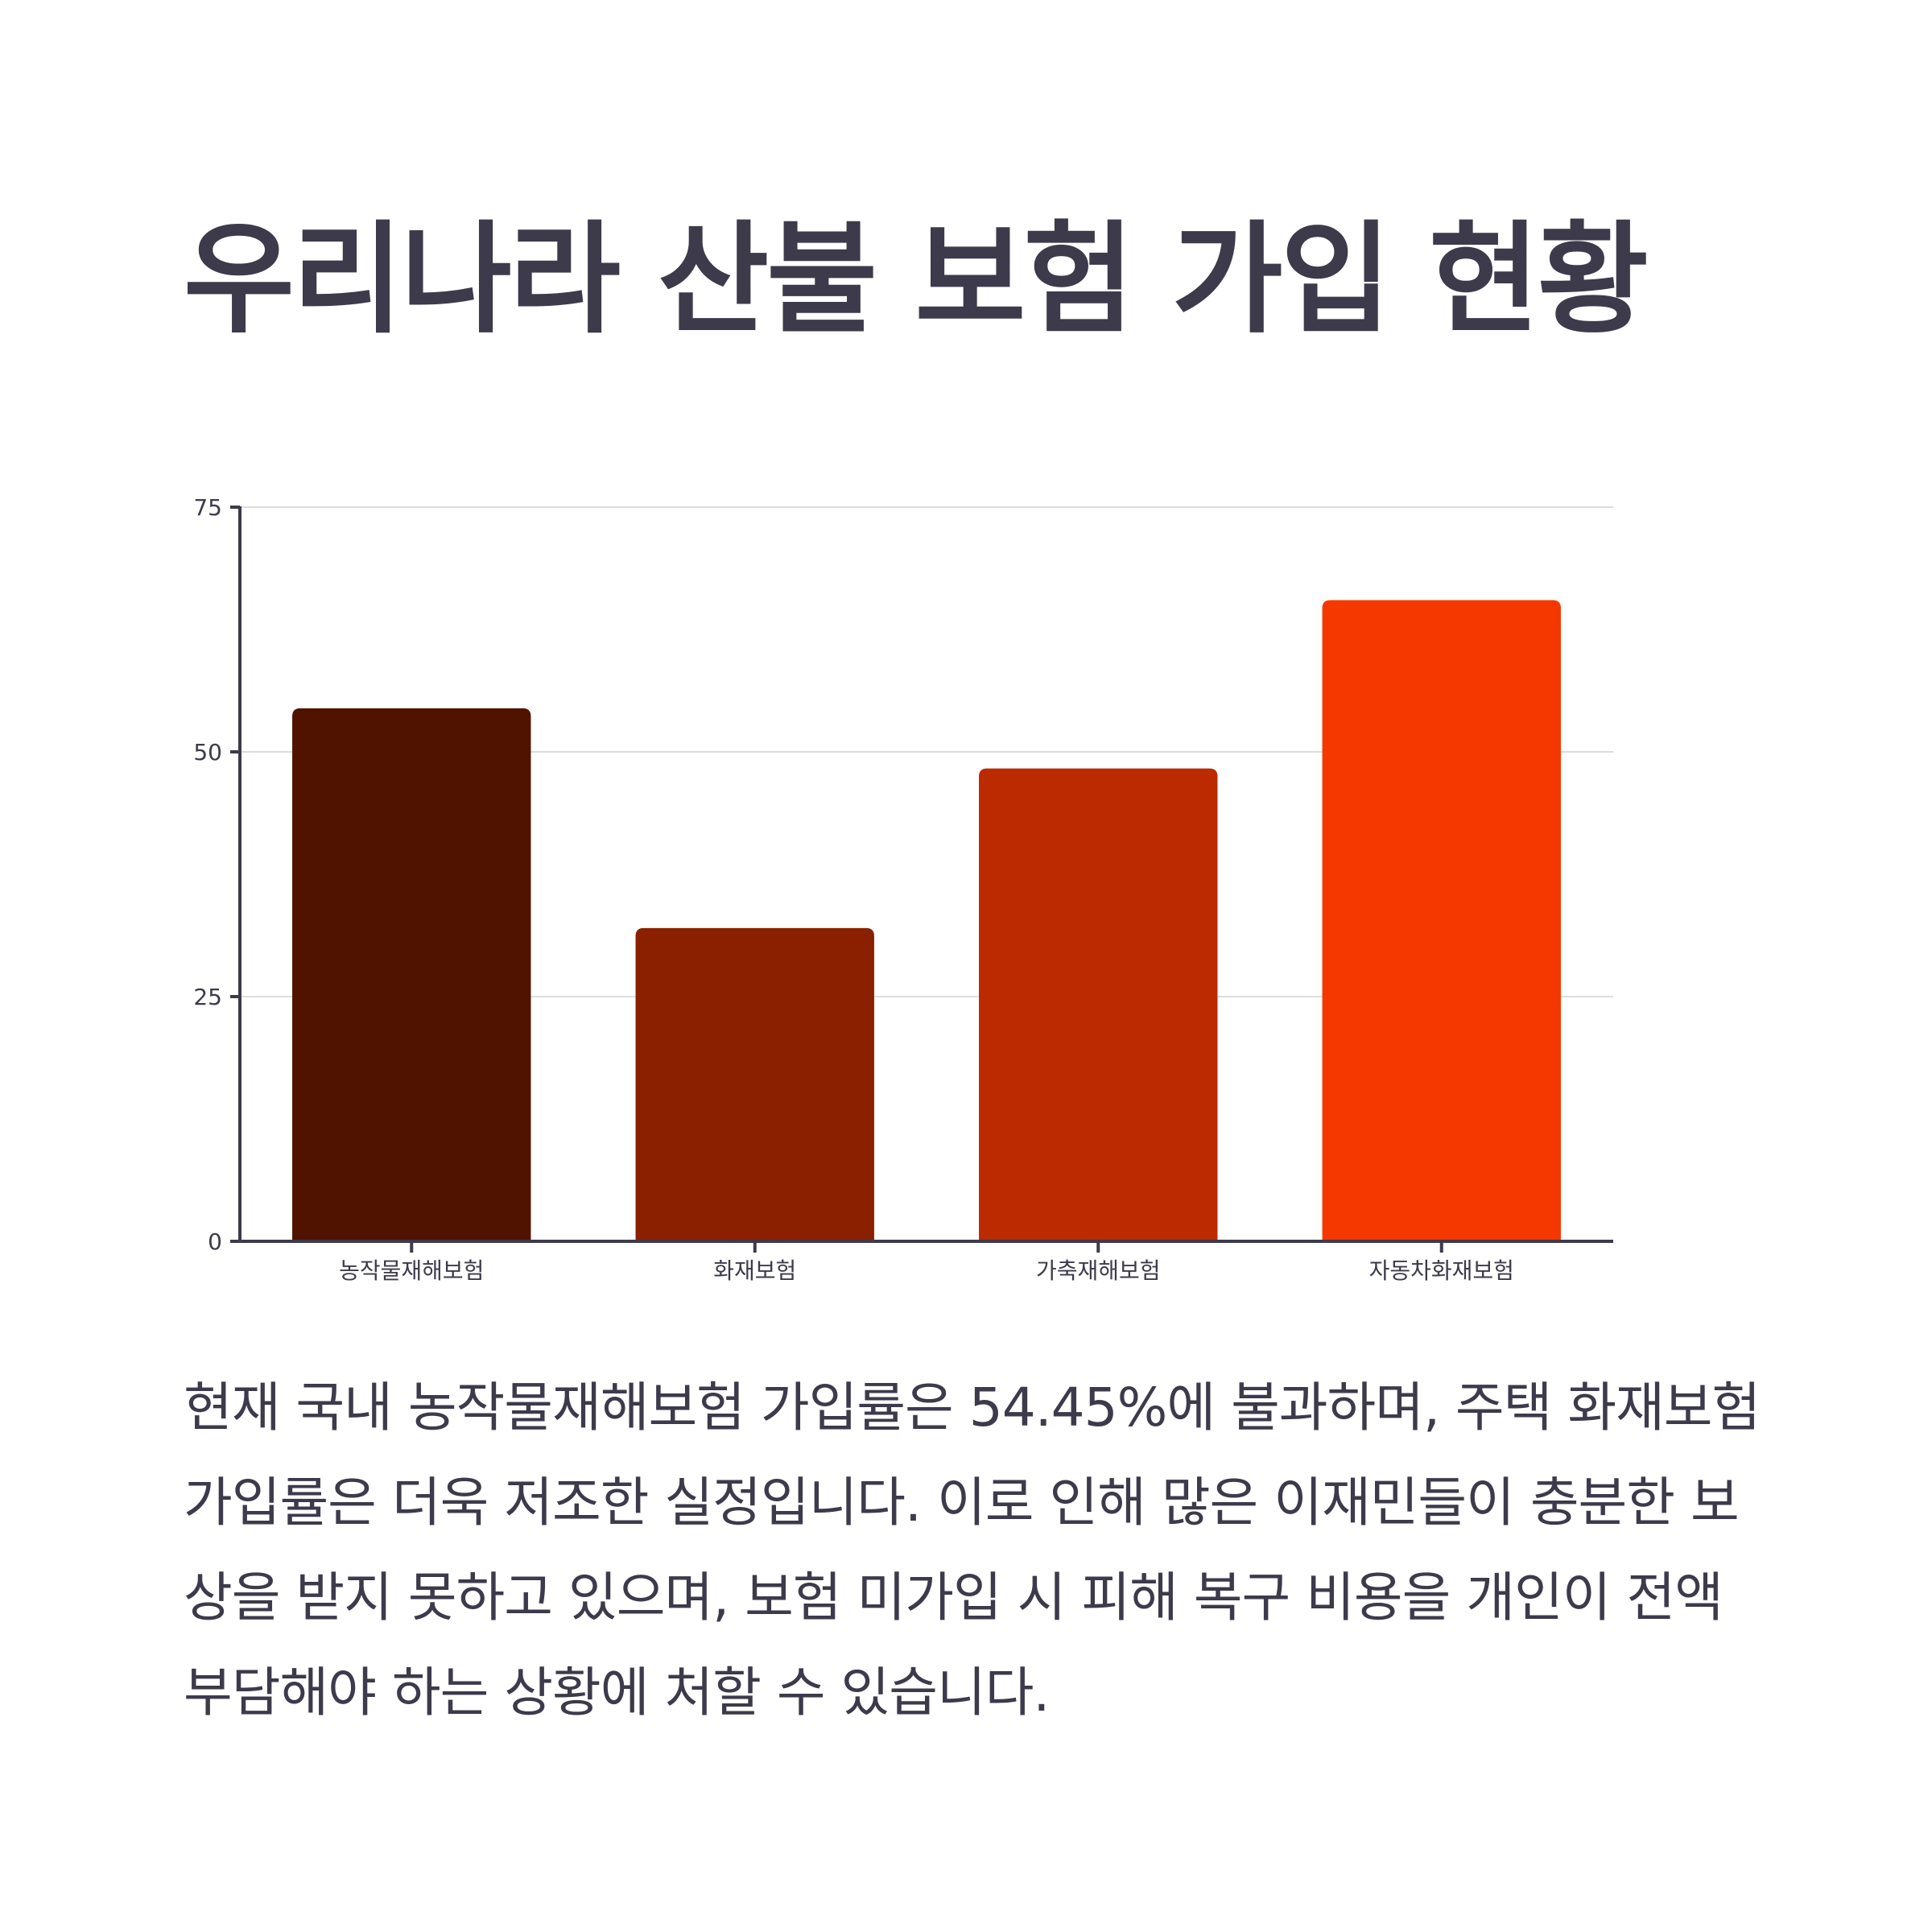  Describe the element at coordinates (215, 1241) in the screenshot. I see `y-tick-label: 0` at that location.